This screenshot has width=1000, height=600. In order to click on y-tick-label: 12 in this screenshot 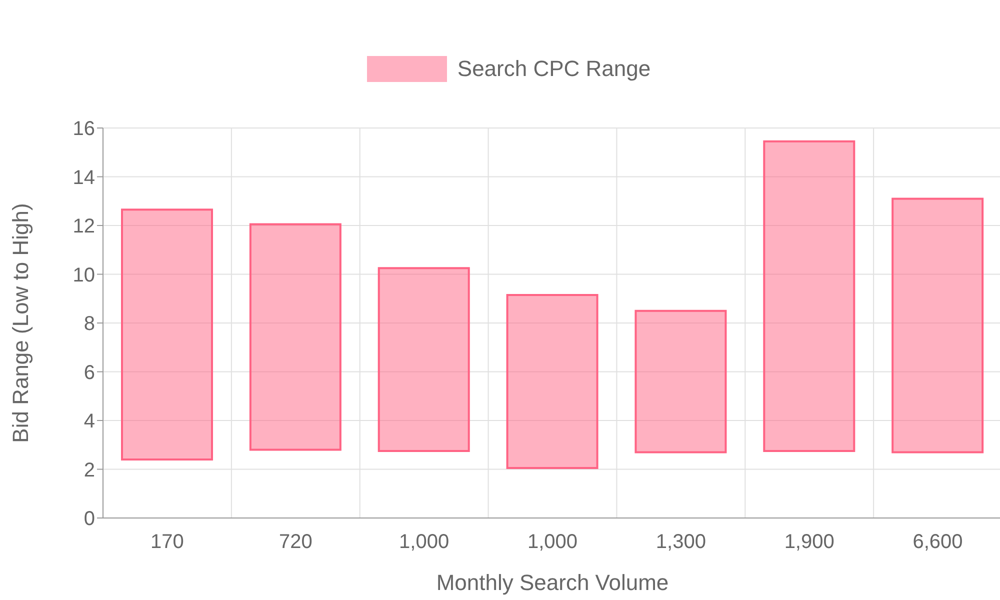, I will do `click(83, 227)`.